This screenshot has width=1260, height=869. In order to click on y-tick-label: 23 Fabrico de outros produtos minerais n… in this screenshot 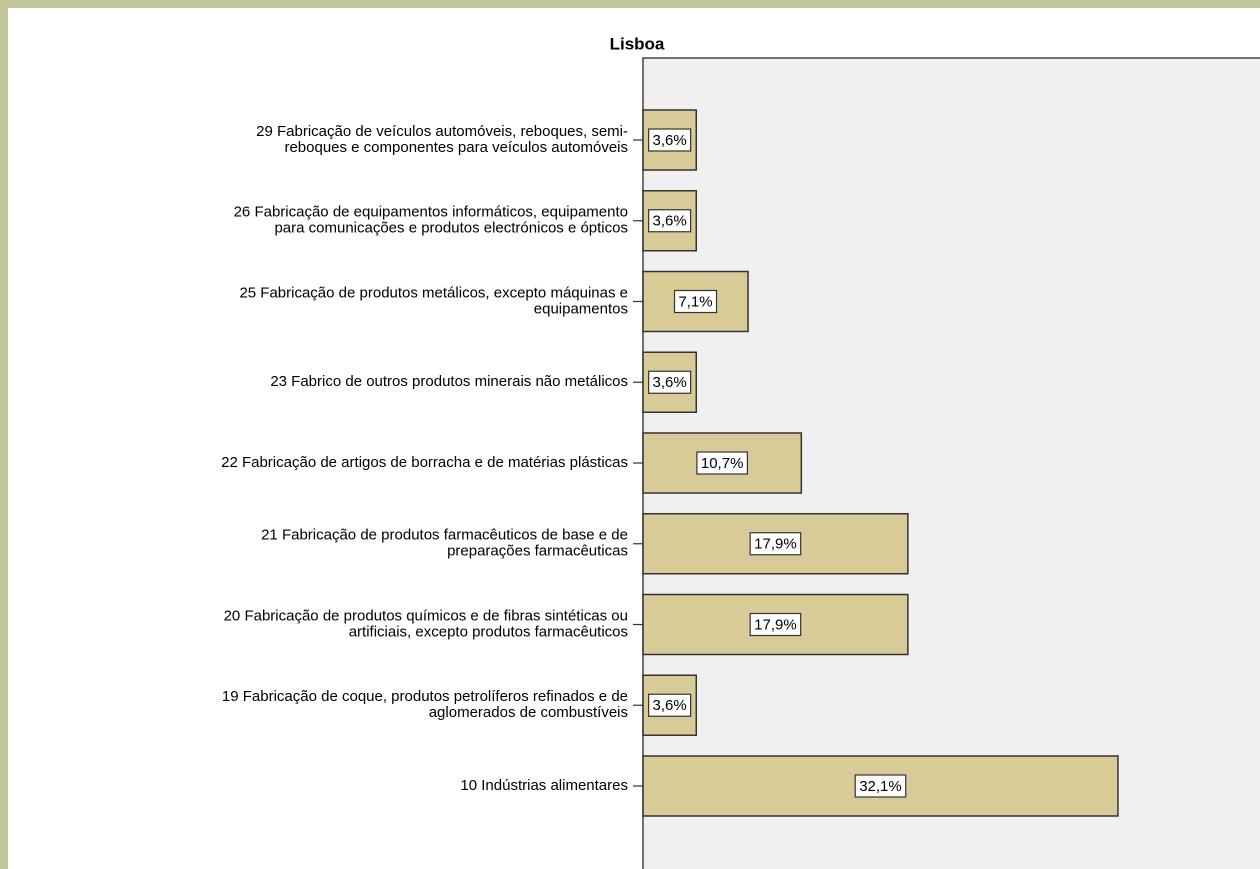, I will do `click(449, 381)`.